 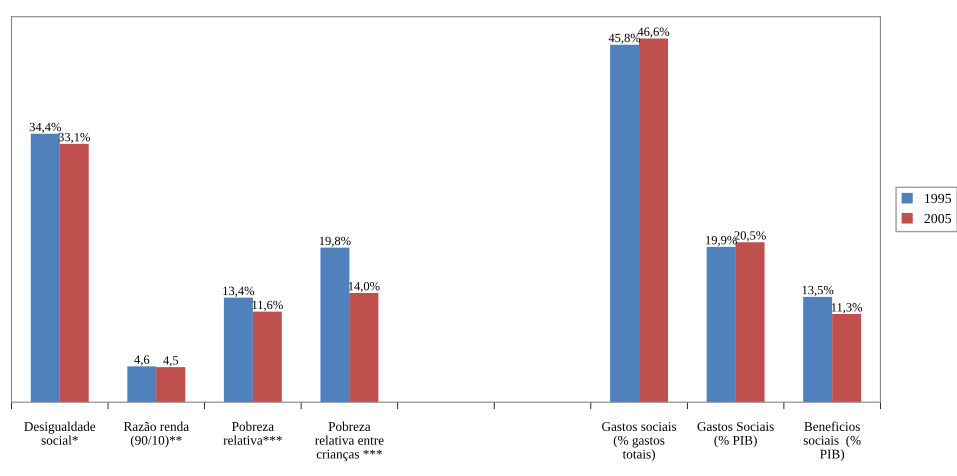 What do you see at coordinates (938, 199) in the screenshot?
I see `legend-label: 1995` at bounding box center [938, 199].